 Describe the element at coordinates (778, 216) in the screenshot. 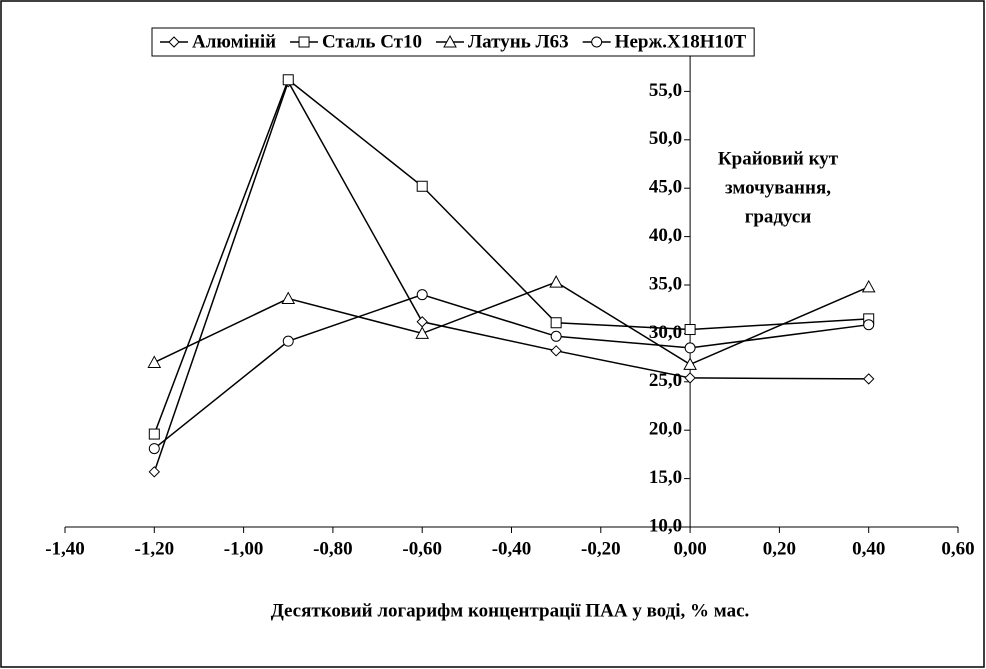

I see `y-axis-label: градуси` at that location.